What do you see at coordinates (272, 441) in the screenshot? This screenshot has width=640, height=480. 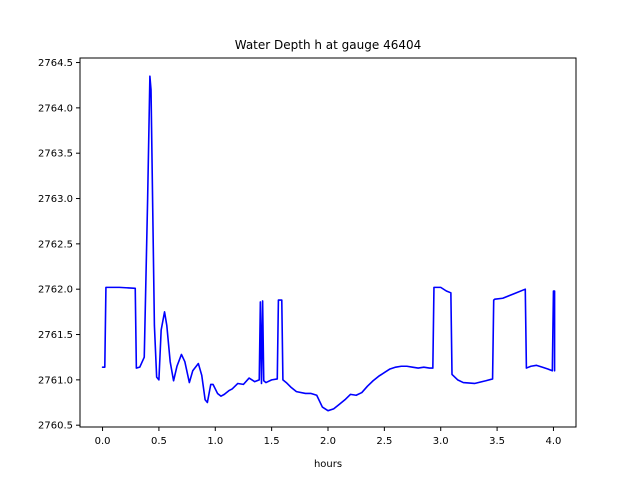 I see `x-tick-label: 1.5` at bounding box center [272, 441].